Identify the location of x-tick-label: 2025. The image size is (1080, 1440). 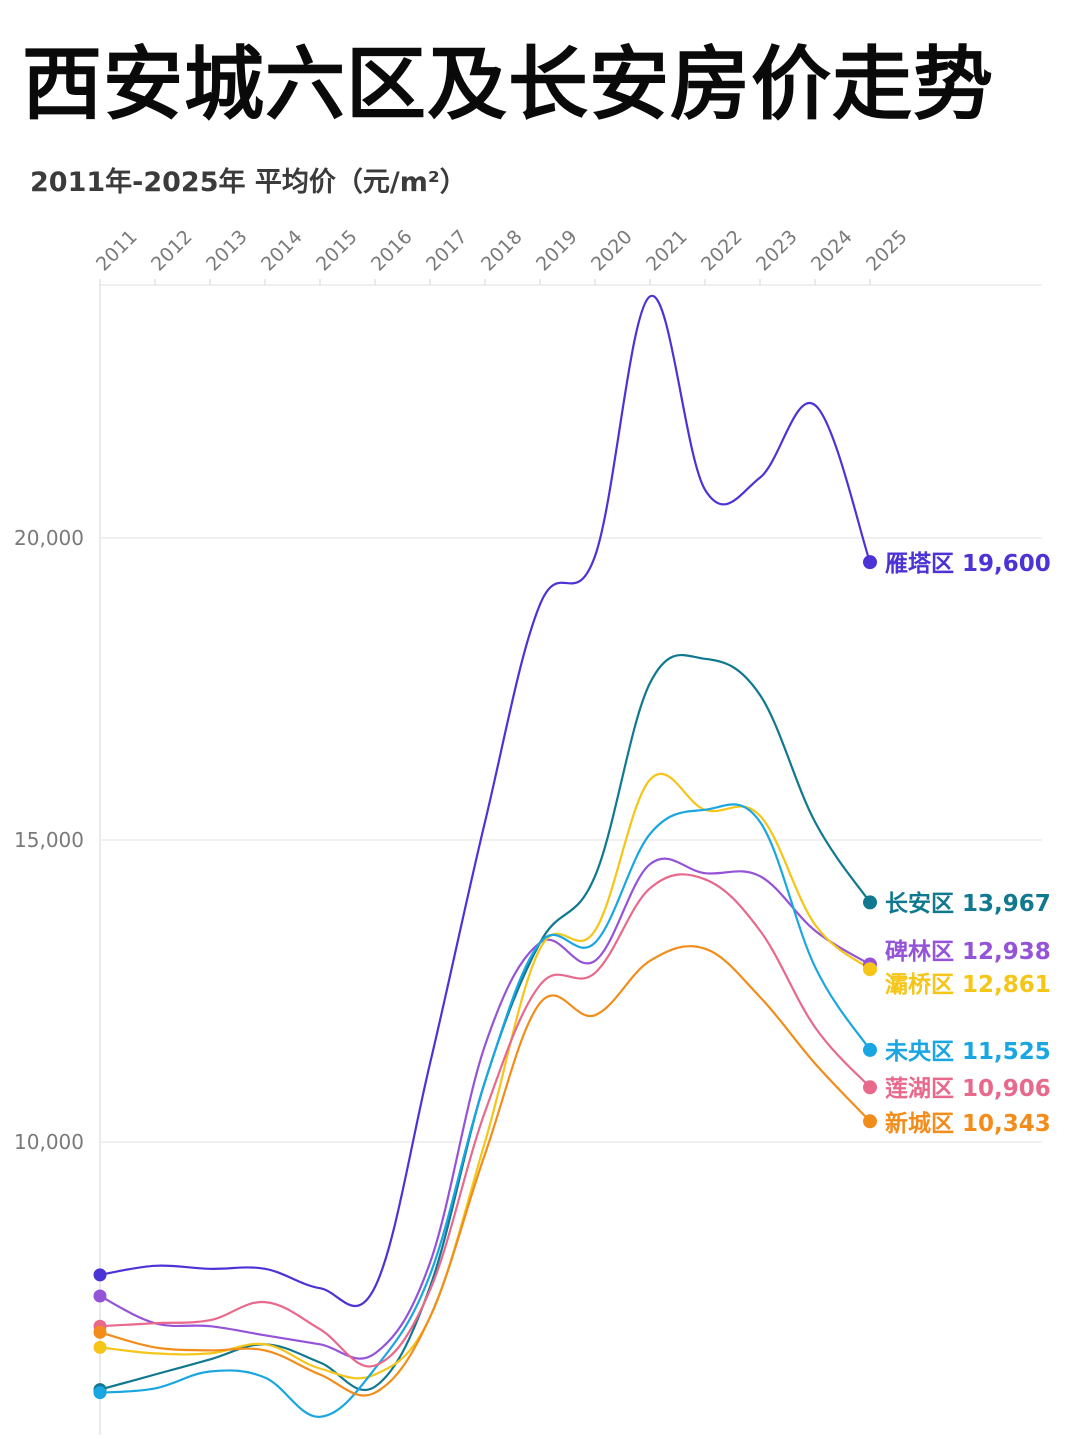
(887, 251).